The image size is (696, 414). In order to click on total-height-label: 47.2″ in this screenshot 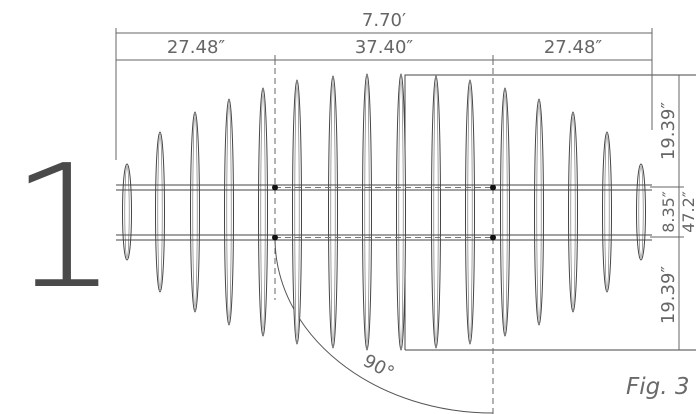, I will do `click(687, 212)`.